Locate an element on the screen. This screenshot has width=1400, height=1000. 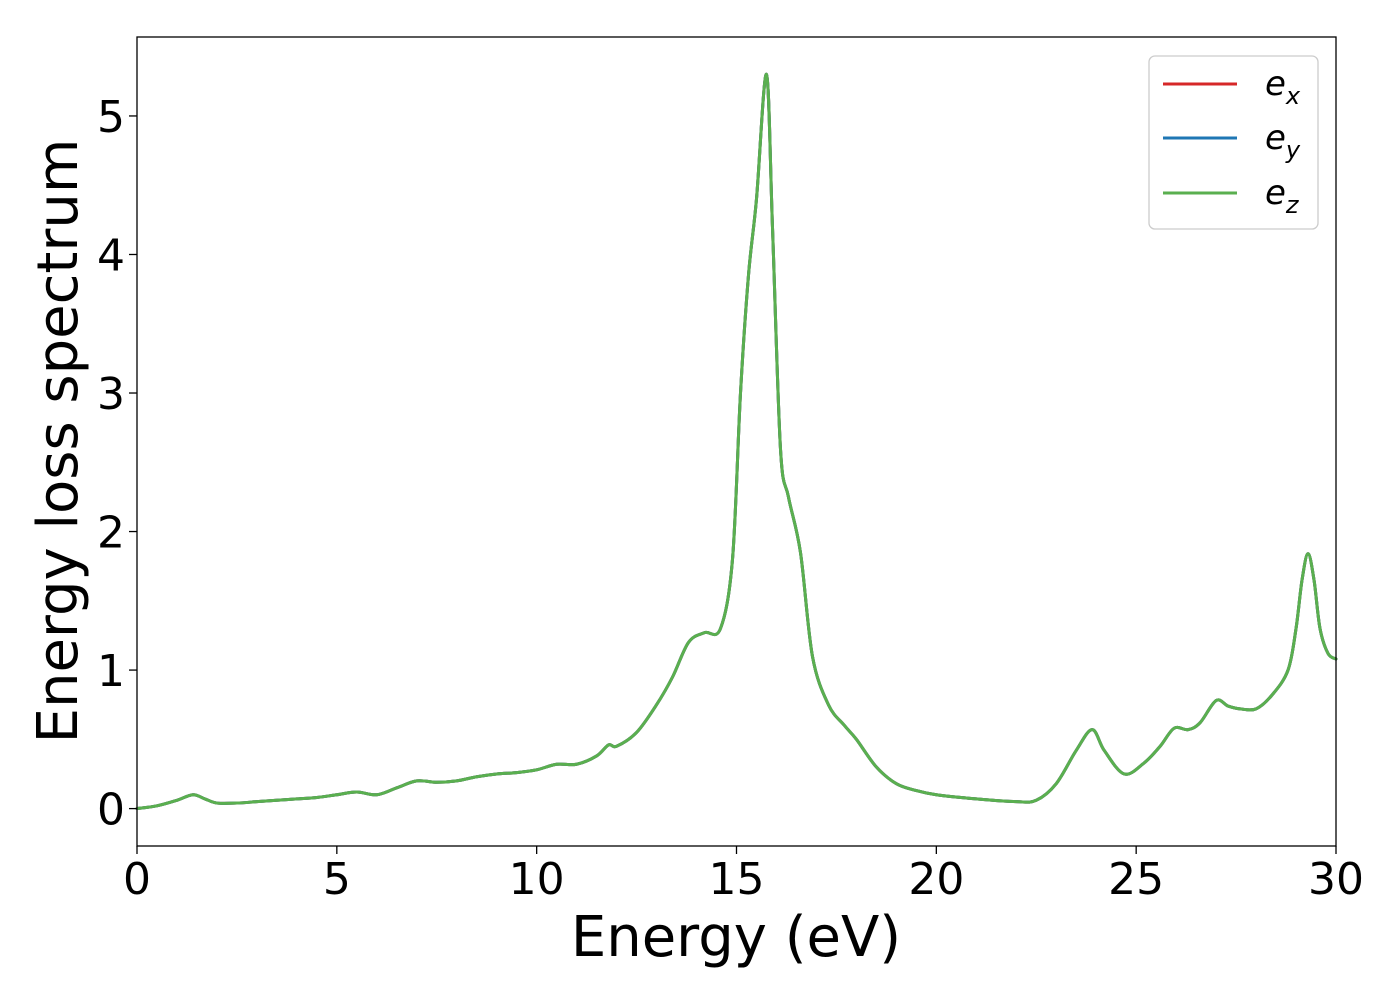
y-tick-label: 3 is located at coordinates (111, 394).